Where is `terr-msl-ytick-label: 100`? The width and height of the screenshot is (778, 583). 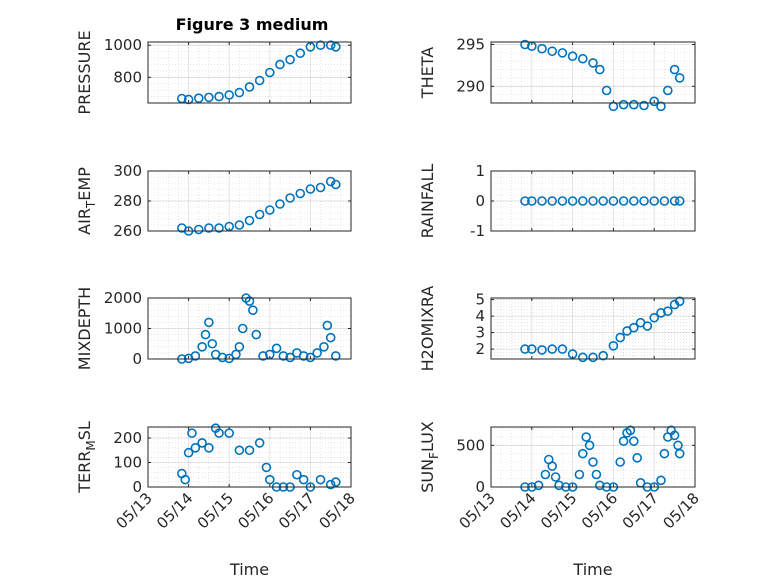
terr-msl-ytick-label: 100 is located at coordinates (127, 463).